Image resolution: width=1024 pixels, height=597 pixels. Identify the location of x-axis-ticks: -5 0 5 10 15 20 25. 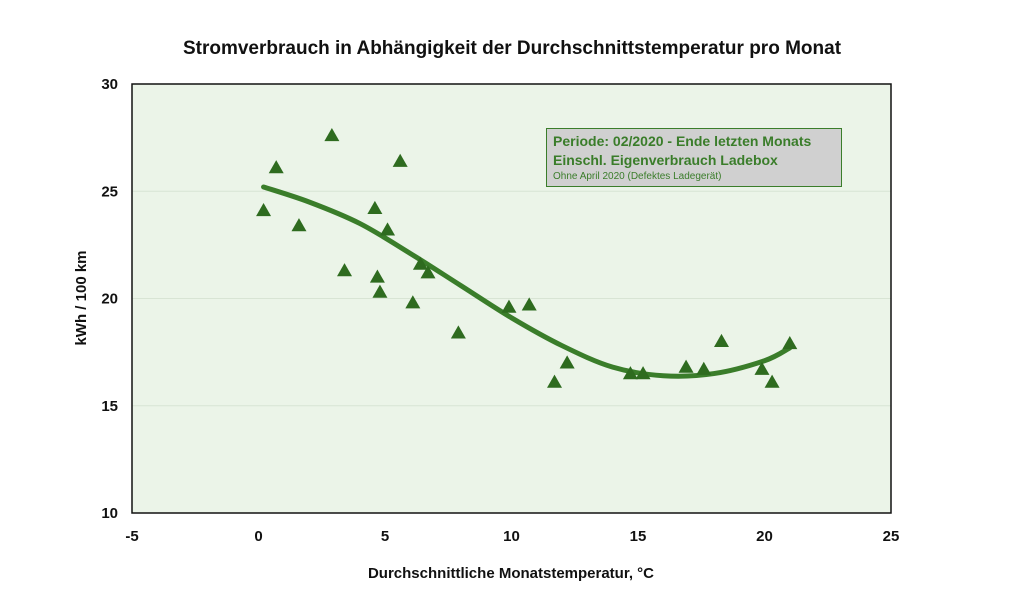
(512, 536).